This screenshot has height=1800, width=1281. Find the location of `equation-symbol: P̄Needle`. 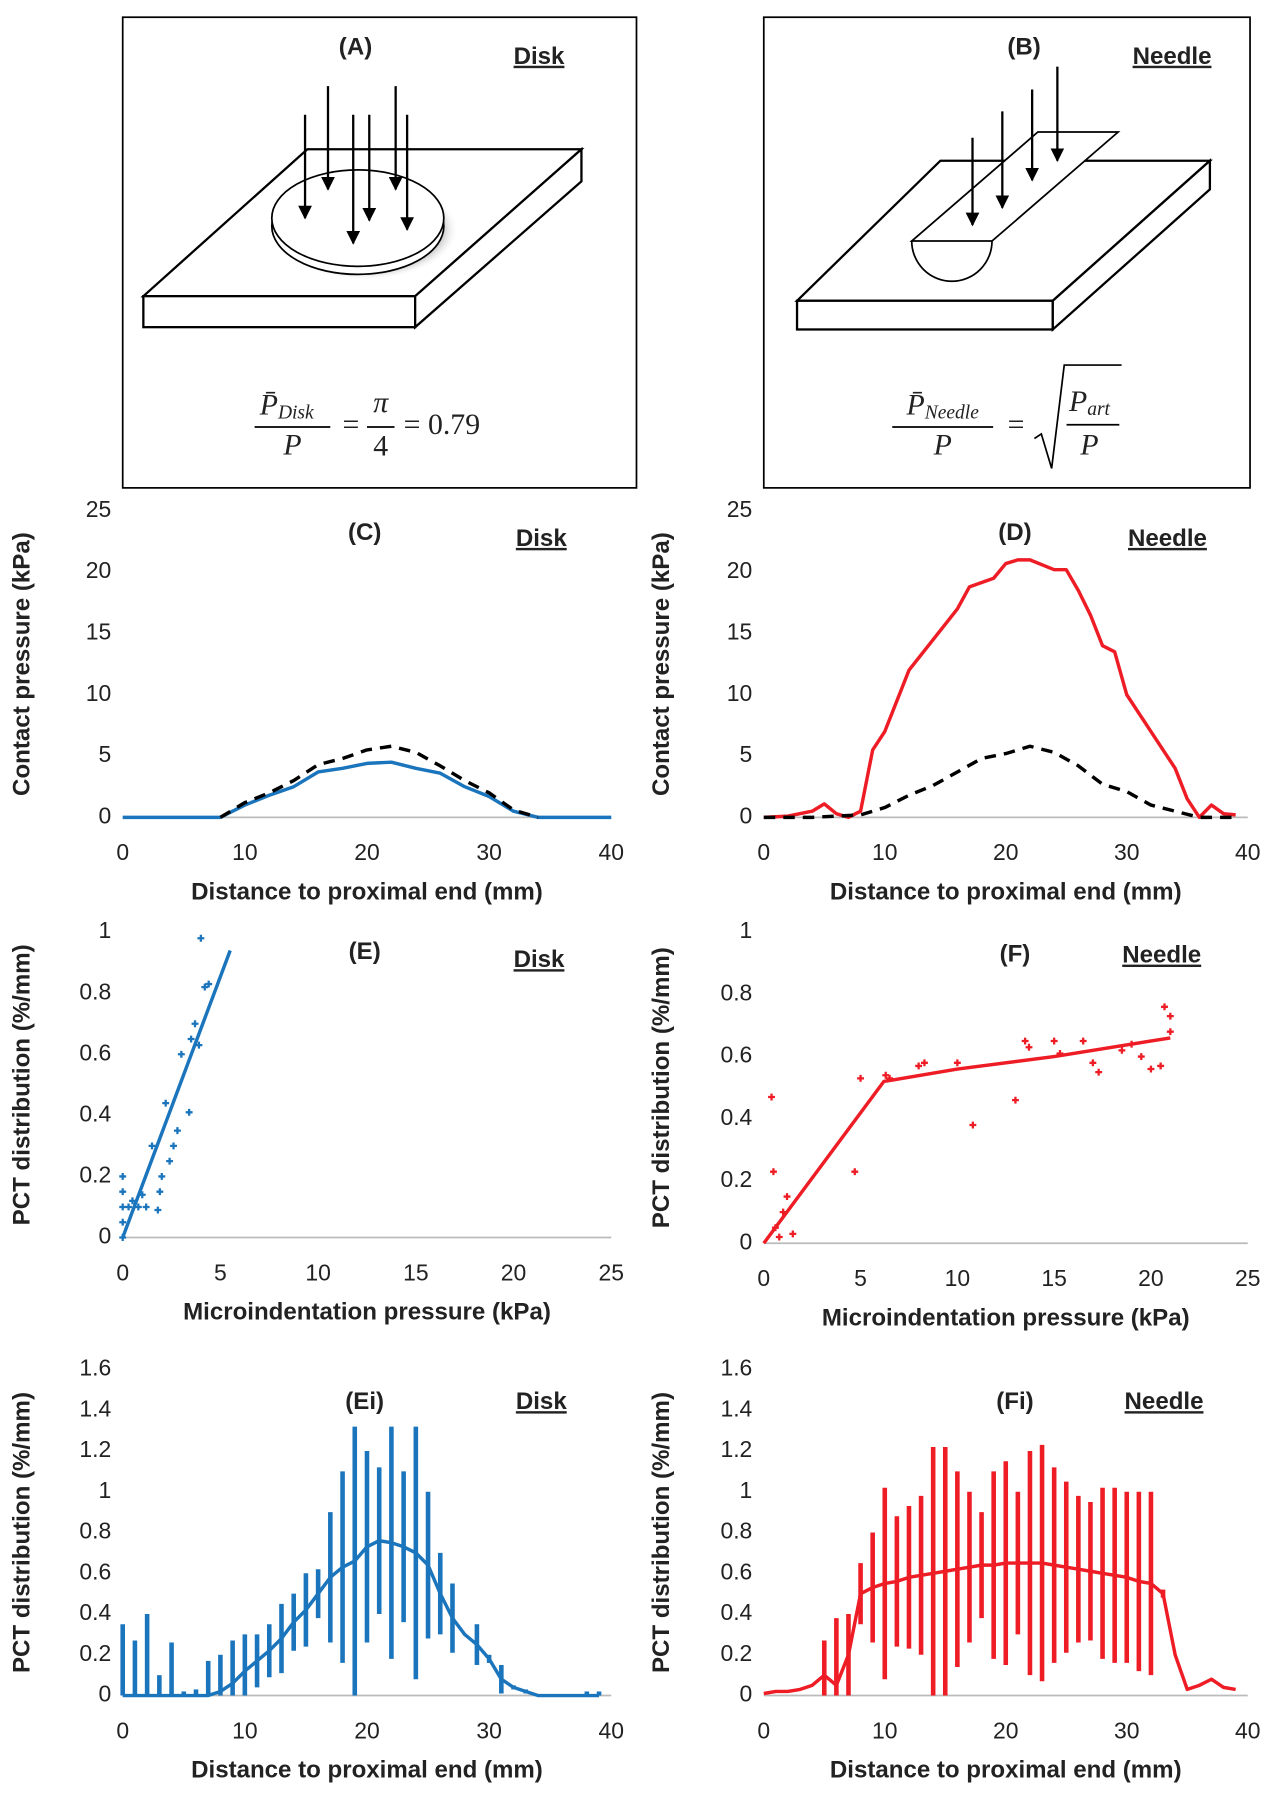

equation-symbol: P̄Needle is located at coordinates (943, 406).